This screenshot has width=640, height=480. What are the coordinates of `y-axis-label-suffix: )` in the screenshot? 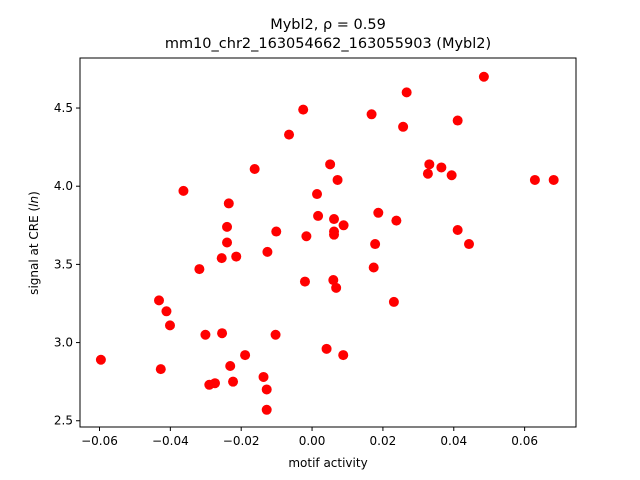 It's located at (34, 193).